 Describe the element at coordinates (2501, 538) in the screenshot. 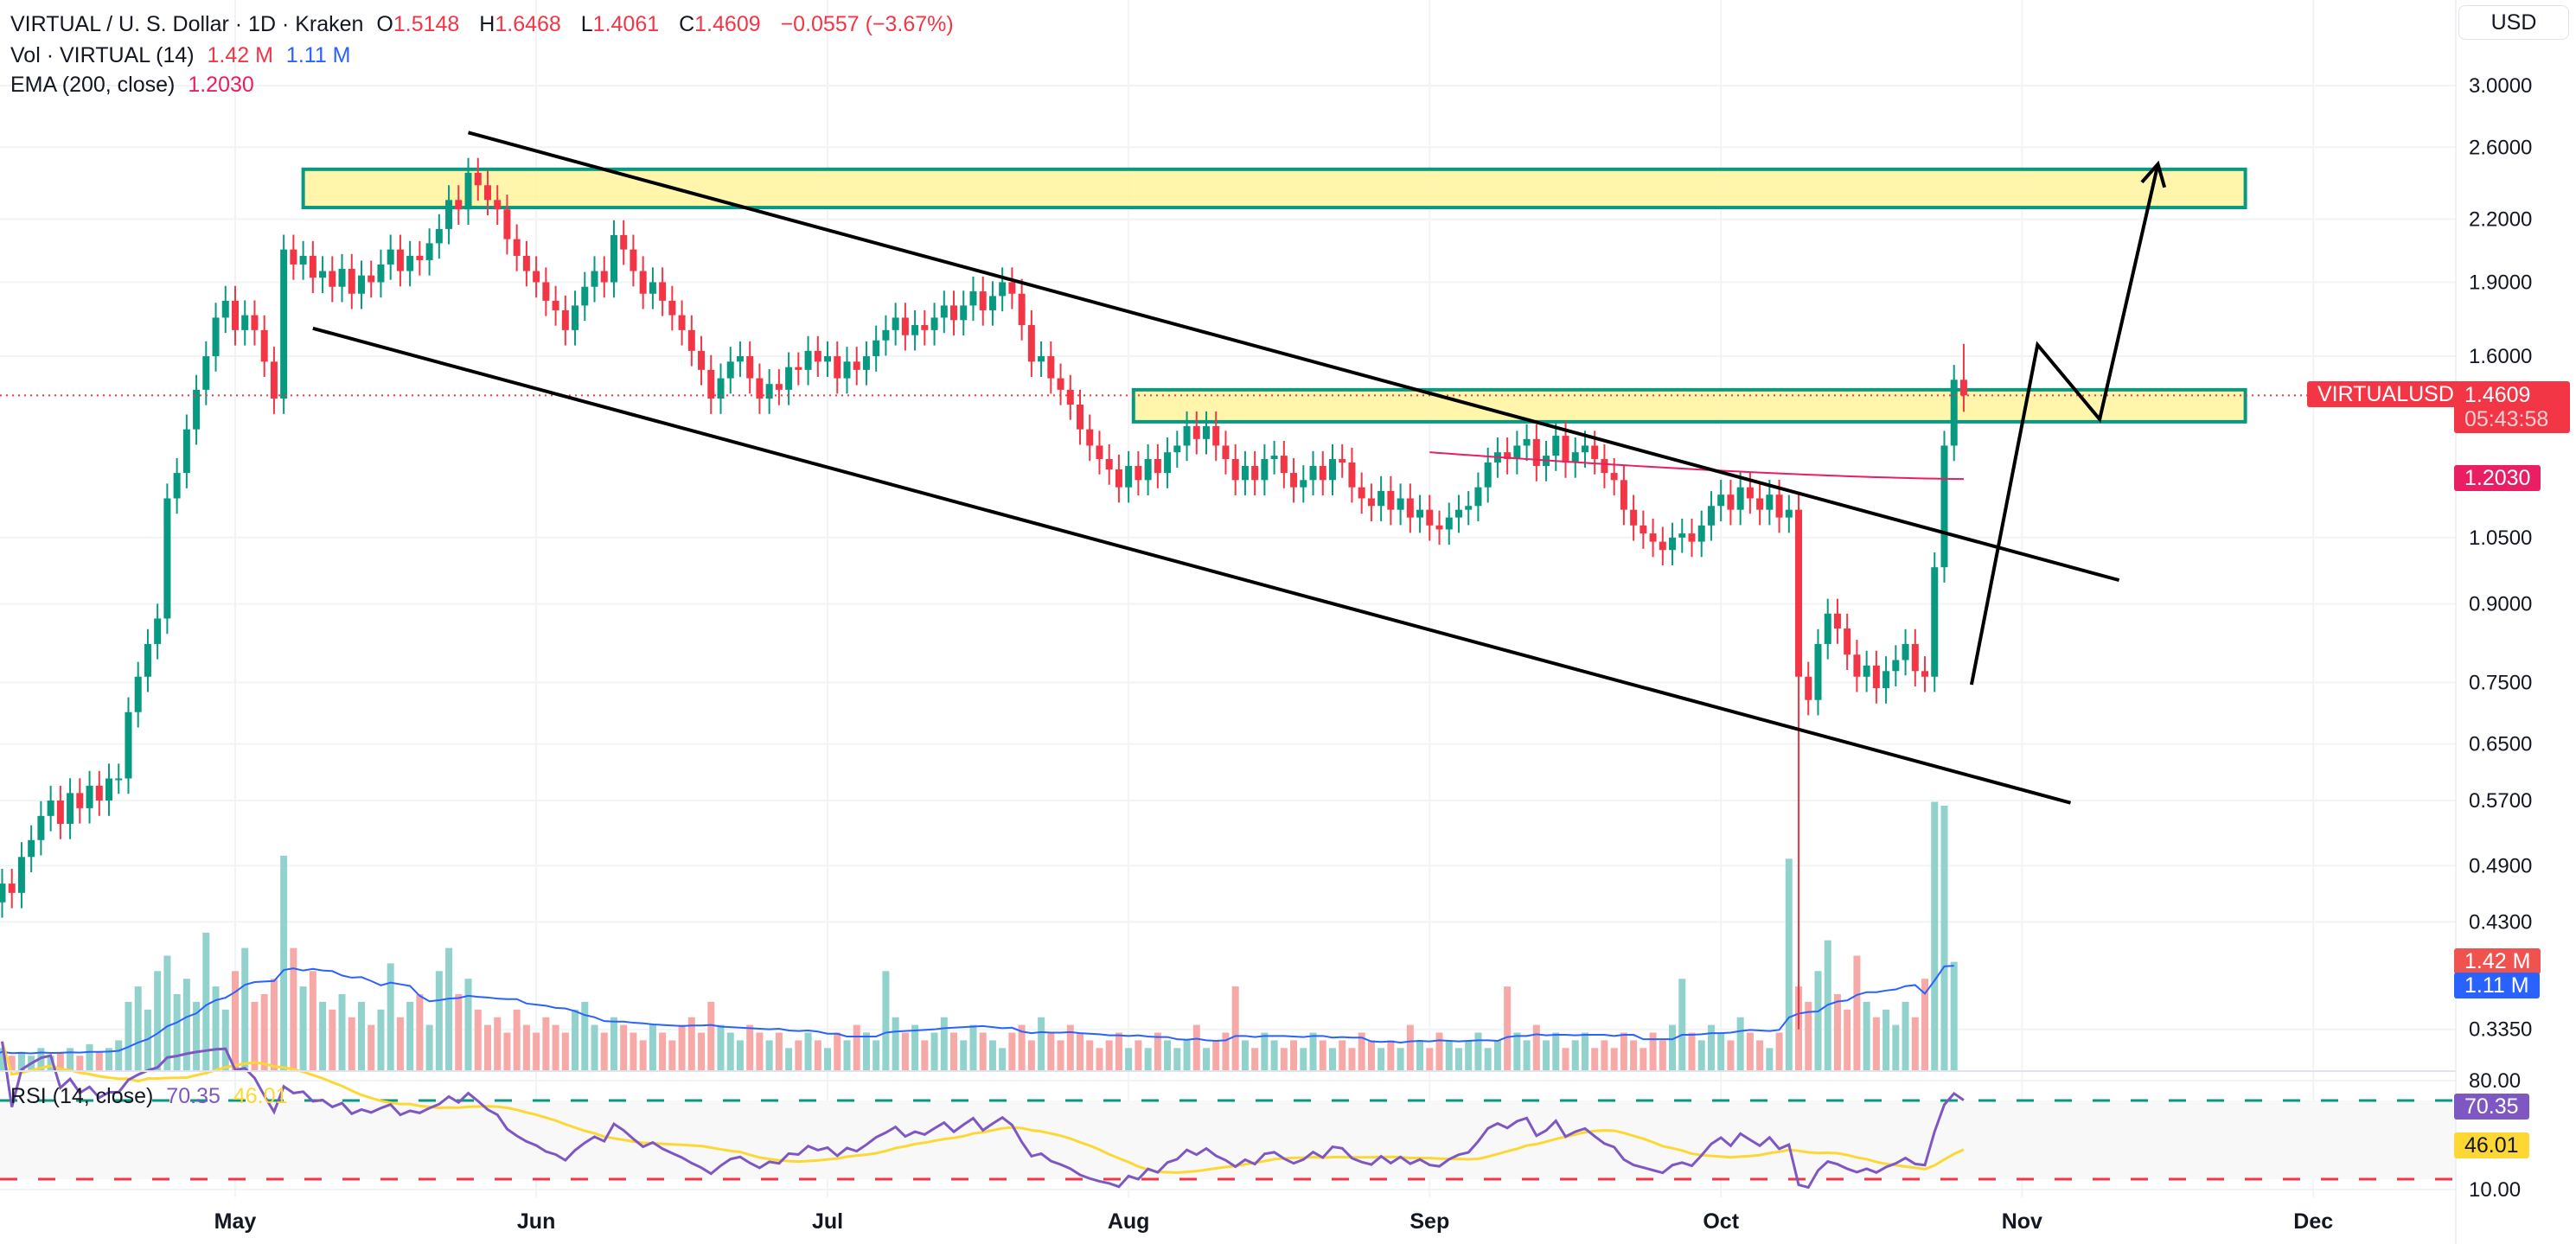

I see `price-tick-label: 1.0500` at that location.